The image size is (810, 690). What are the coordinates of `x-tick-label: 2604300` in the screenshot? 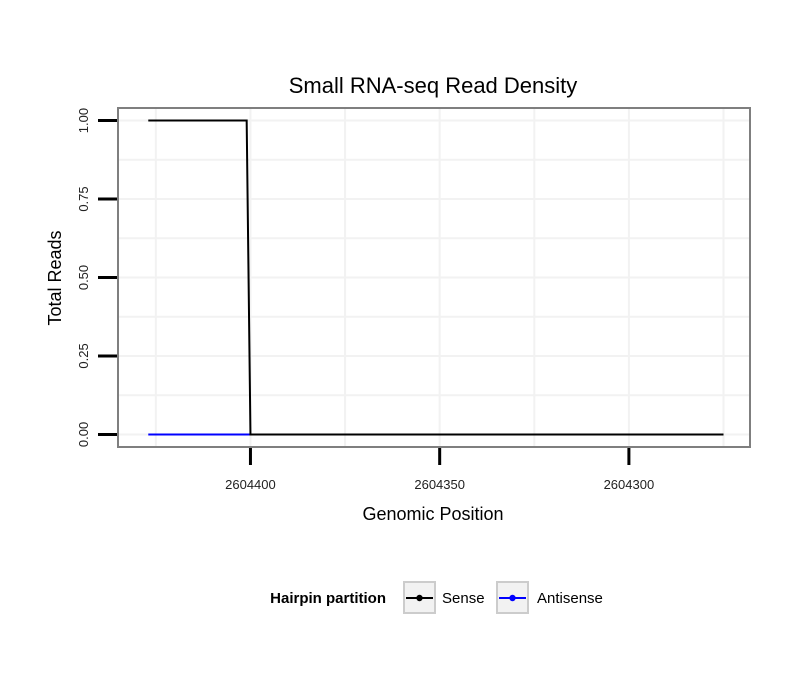 It's located at (629, 484).